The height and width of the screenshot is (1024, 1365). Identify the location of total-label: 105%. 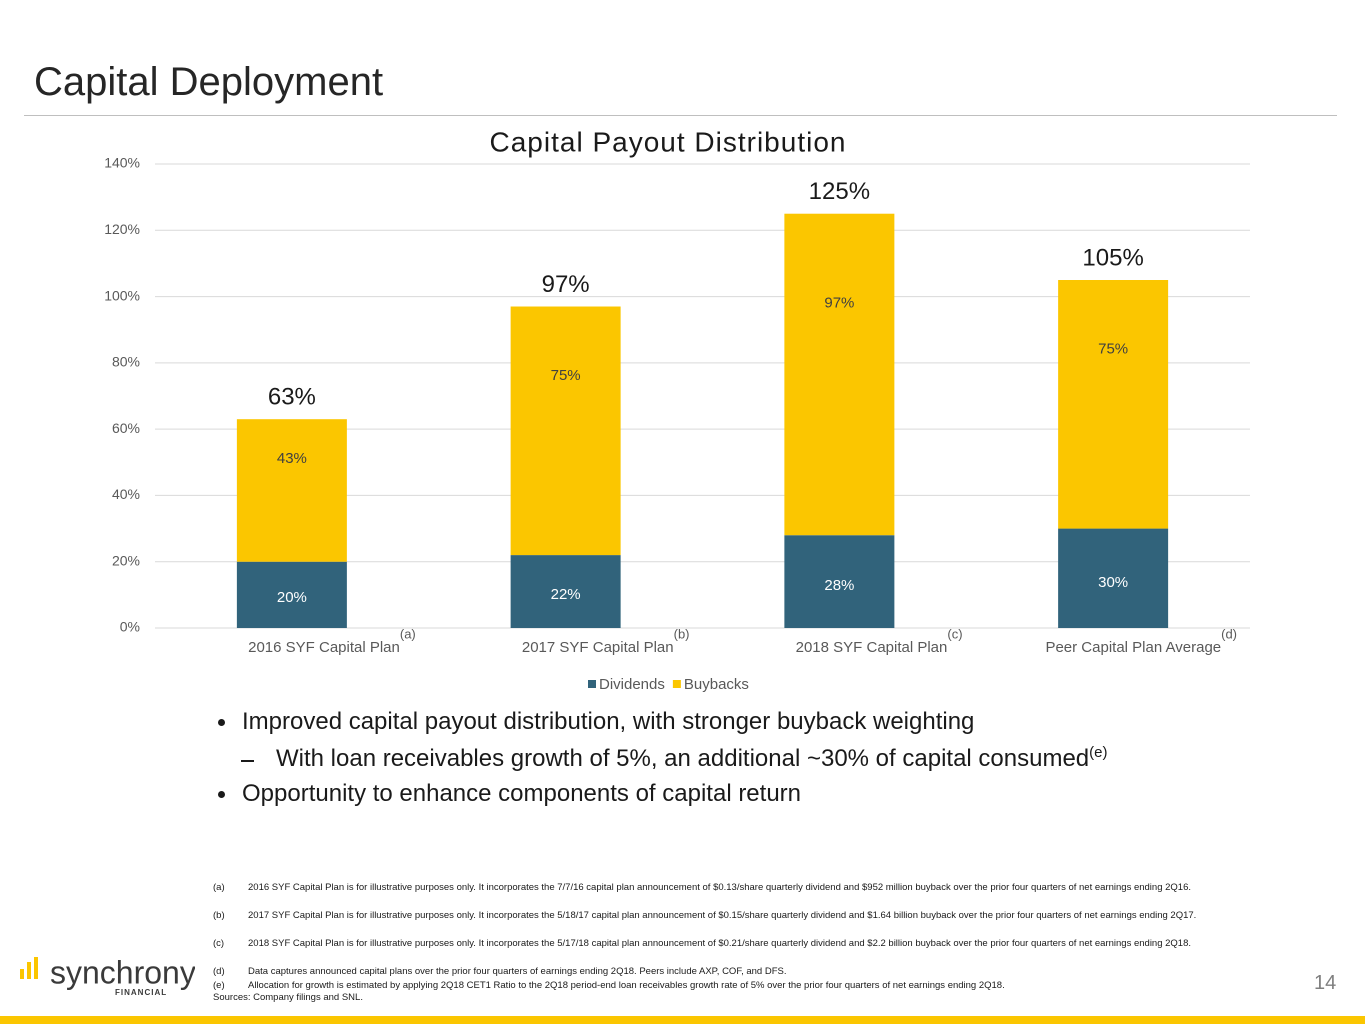
(1112, 257).